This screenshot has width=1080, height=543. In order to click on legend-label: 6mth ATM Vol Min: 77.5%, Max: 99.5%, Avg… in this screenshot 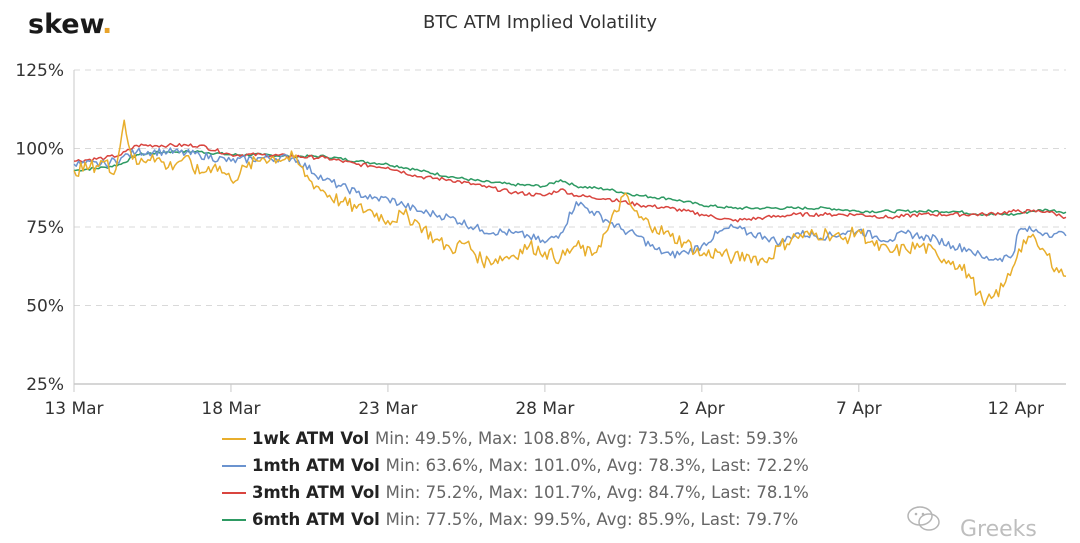, I will do `click(525, 519)`.